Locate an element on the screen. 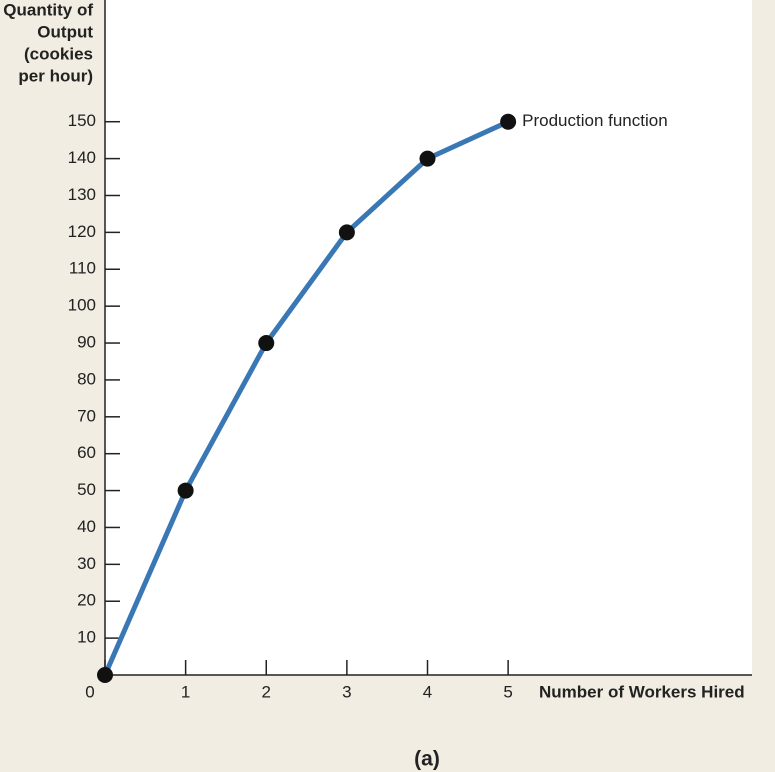  y-tick-label: 10 is located at coordinates (86, 637).